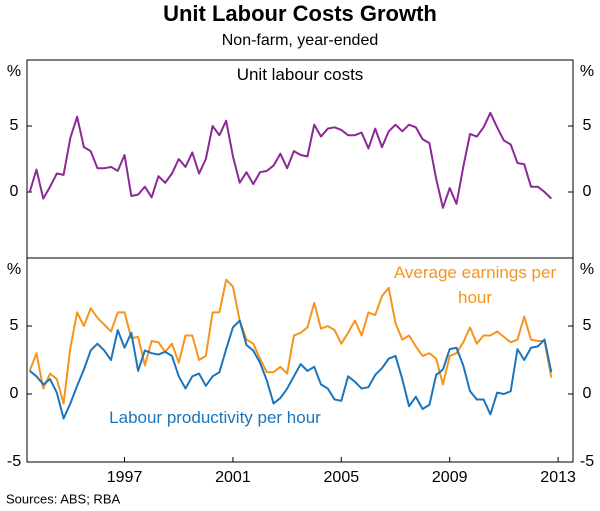 Image resolution: width=600 pixels, height=511 pixels. I want to click on x-tick-label: 2013, so click(558, 477).